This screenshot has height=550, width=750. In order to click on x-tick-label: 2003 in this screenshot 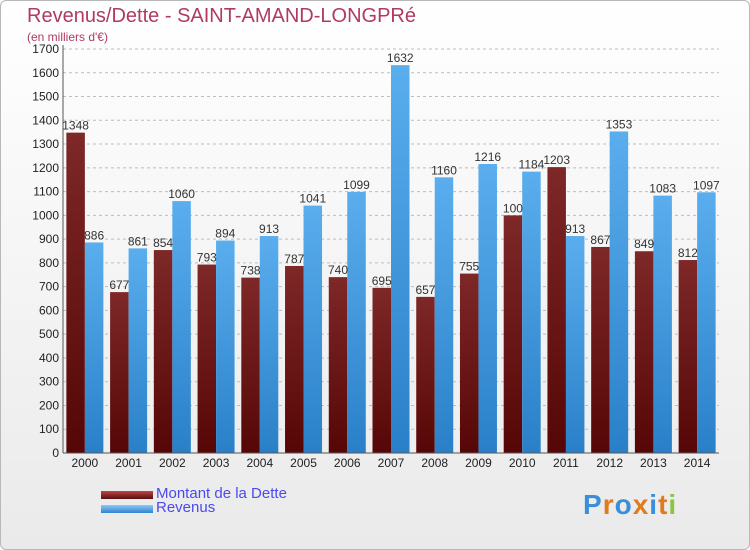, I will do `click(216, 463)`.